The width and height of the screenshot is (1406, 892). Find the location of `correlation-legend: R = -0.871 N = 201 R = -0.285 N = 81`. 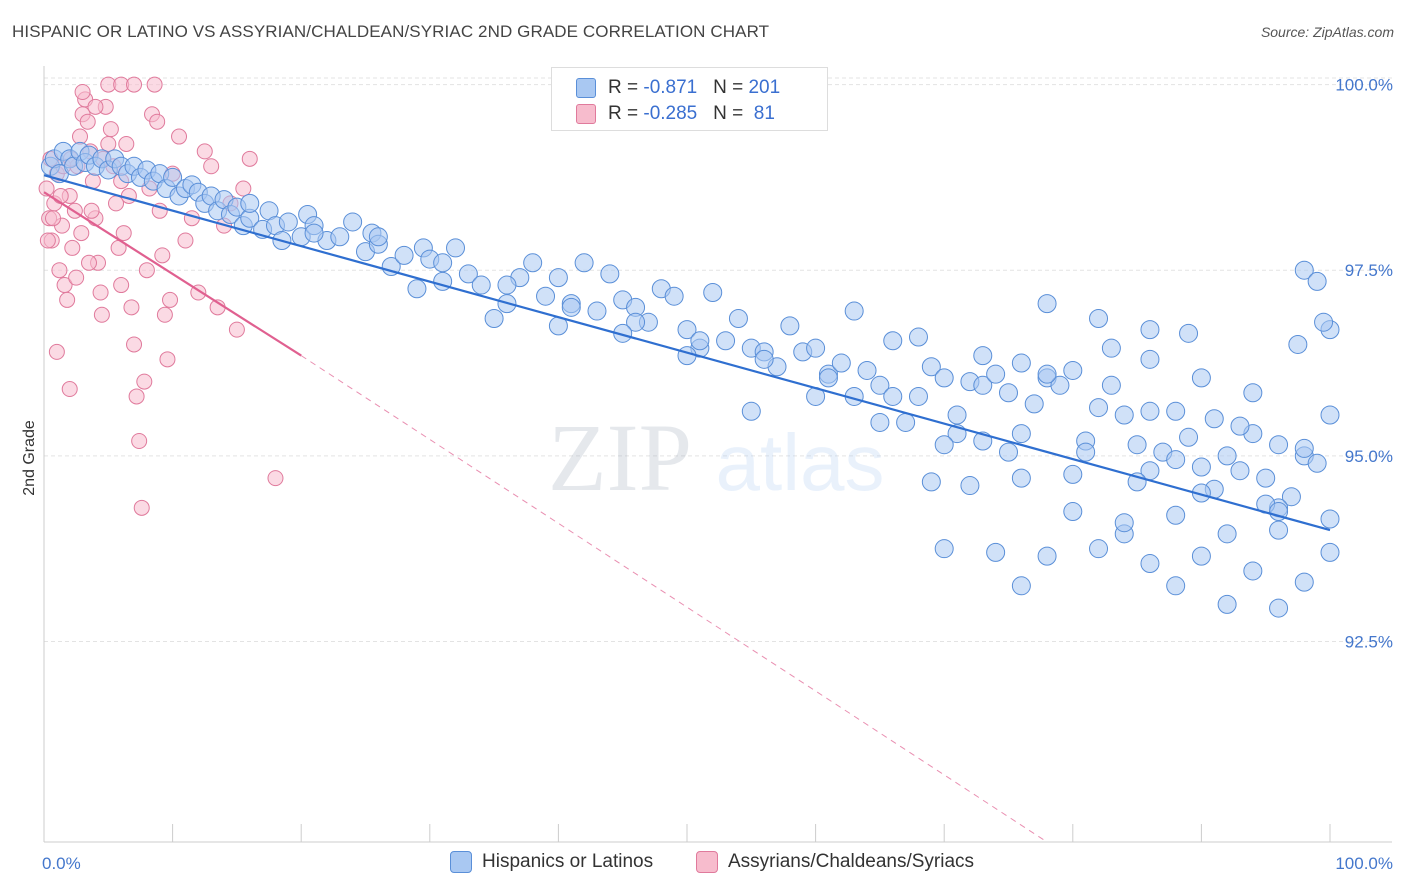

correlation-legend: R = -0.871 N = 201 R = -0.285 N = 81 is located at coordinates (689, 99).